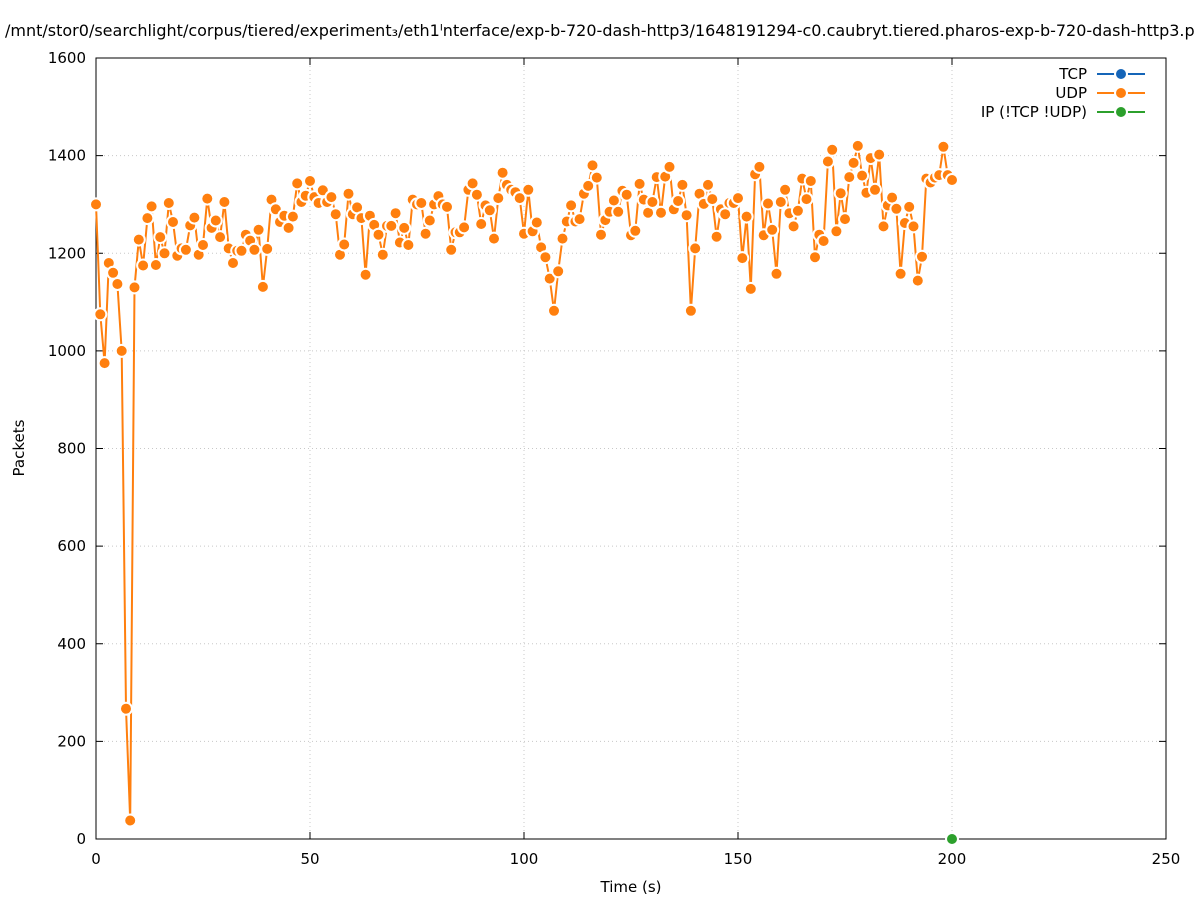 Image resolution: width=1197 pixels, height=900 pixels. I want to click on legend-item: TCP, so click(1101, 74).